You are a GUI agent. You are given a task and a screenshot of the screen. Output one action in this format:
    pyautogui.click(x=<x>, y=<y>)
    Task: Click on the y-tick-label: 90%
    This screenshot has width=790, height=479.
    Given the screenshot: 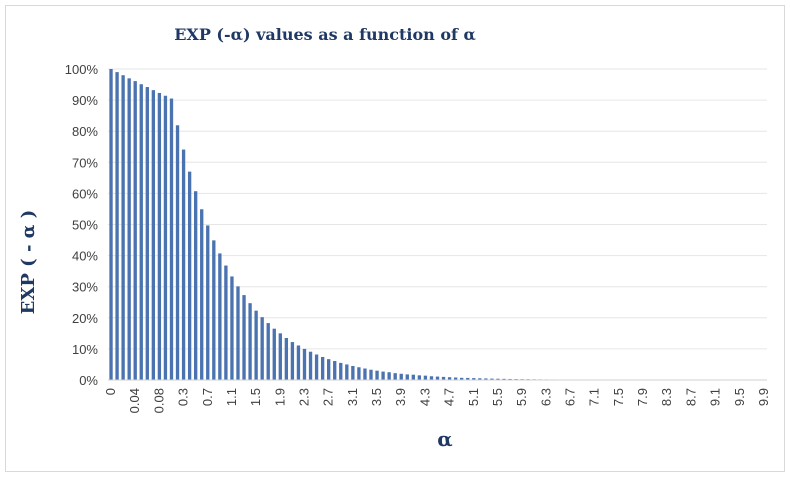 What is the action you would take?
    pyautogui.click(x=85, y=100)
    